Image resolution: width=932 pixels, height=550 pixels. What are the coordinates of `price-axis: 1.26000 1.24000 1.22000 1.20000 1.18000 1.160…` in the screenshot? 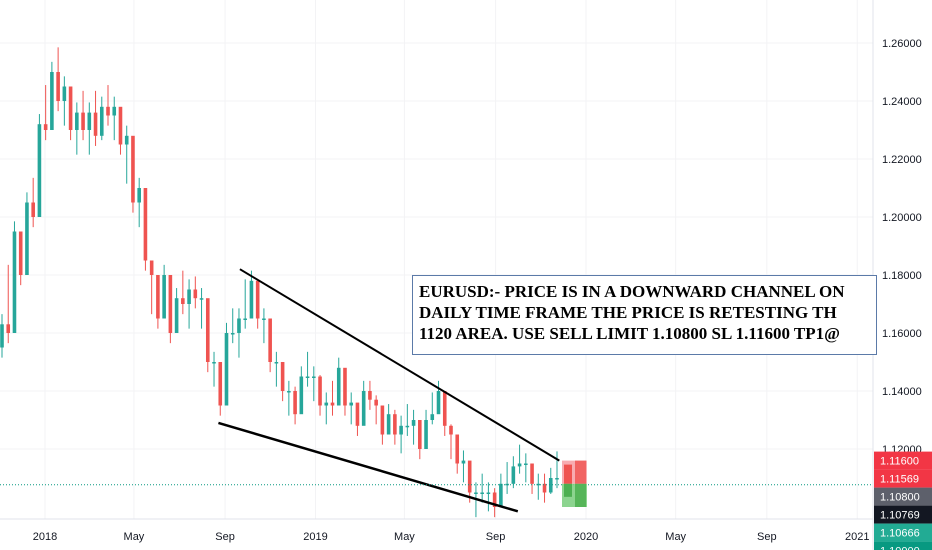 It's located at (902, 247).